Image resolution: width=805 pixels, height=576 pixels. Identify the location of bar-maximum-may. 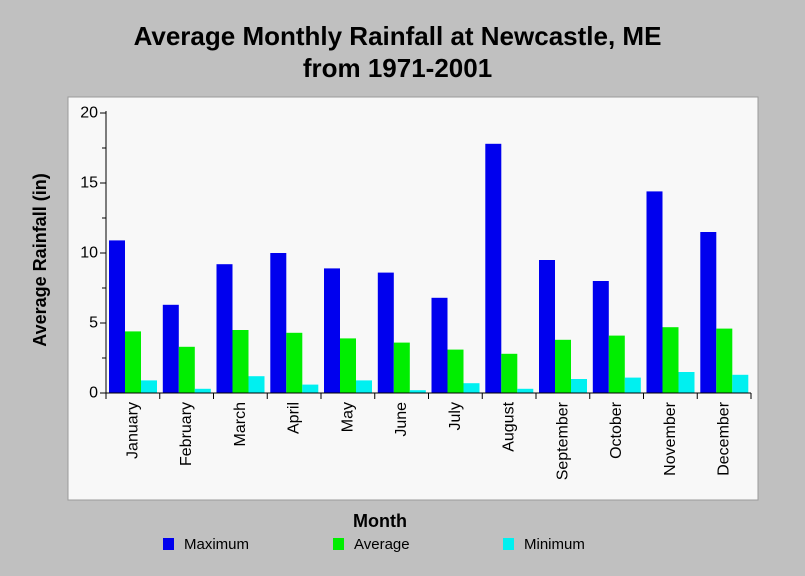
(332, 330).